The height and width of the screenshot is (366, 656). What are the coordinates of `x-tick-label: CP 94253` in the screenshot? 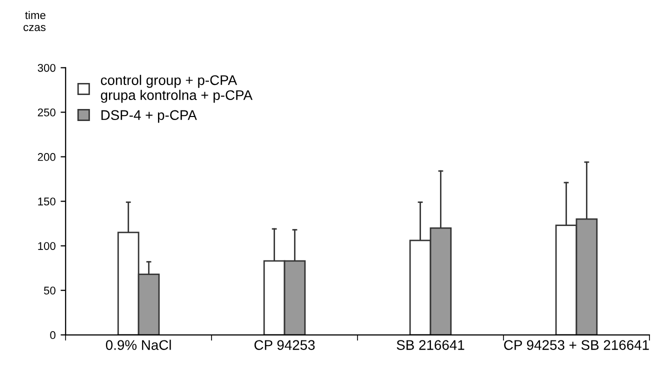 It's located at (284, 345).